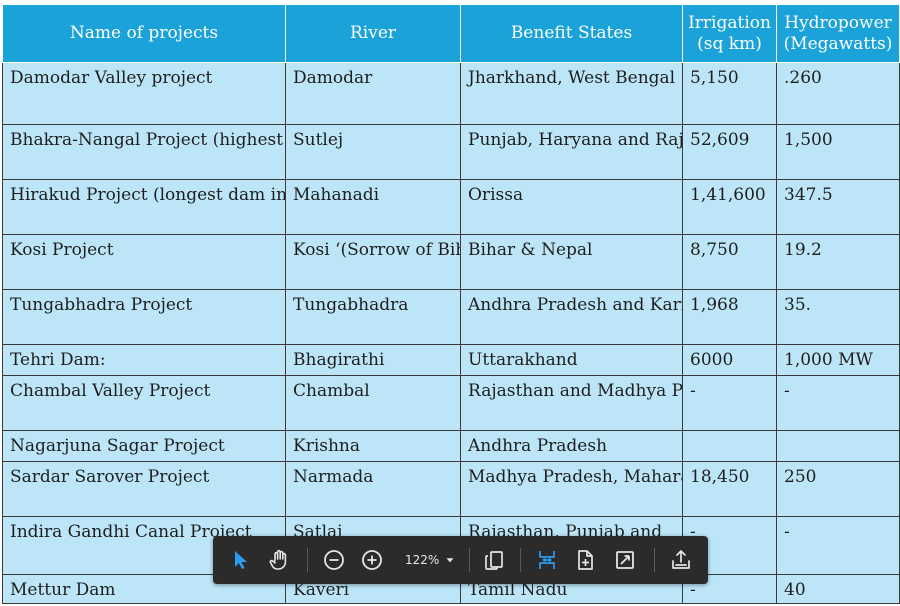 Image resolution: width=900 pixels, height=606 pixels. What do you see at coordinates (838, 317) in the screenshot?
I see `cell-hydropower: 35.` at bounding box center [838, 317].